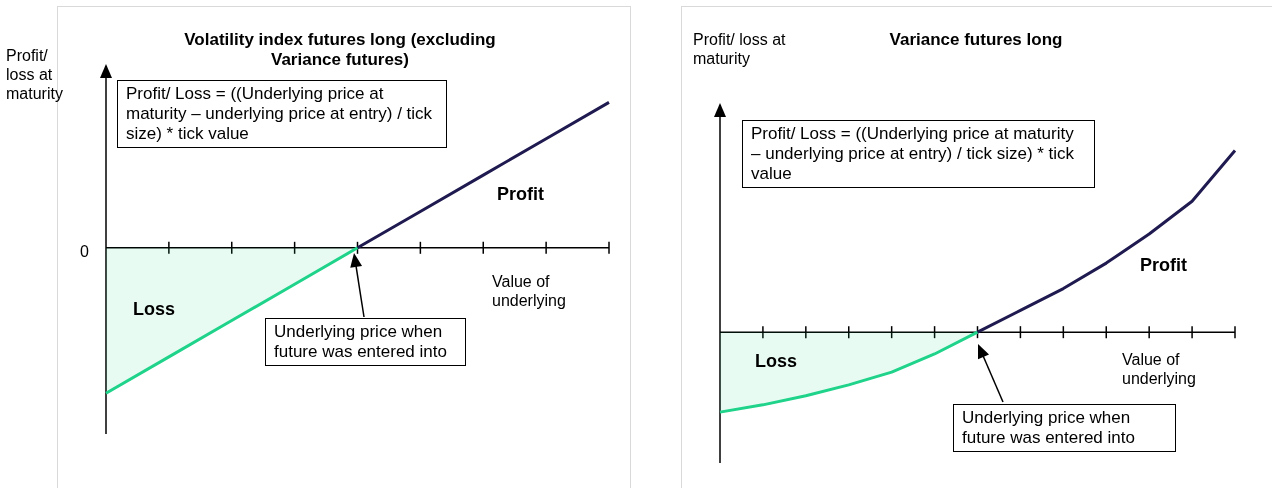 This screenshot has height=488, width=1272. I want to click on text: 0, so click(84, 251).